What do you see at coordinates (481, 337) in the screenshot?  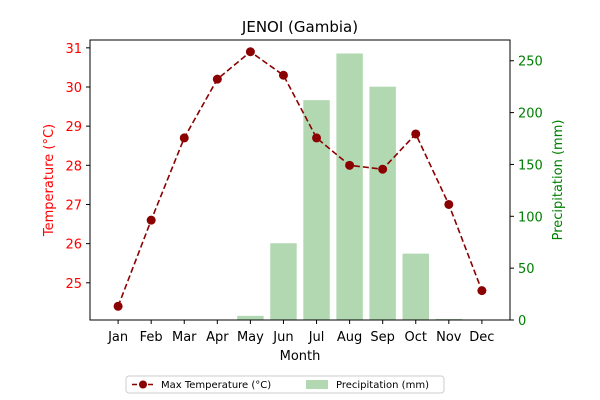 I see `x-tick-label: Dec` at bounding box center [481, 337].